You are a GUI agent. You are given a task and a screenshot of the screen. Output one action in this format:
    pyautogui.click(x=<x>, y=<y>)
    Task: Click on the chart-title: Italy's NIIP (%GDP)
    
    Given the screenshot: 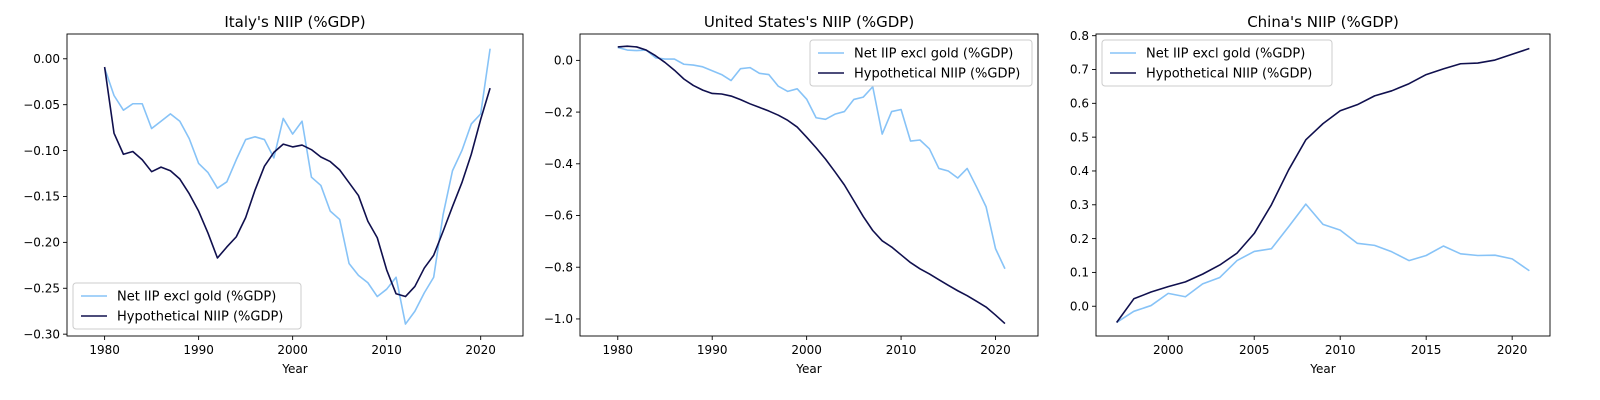 What is the action you would take?
    pyautogui.click(x=294, y=22)
    